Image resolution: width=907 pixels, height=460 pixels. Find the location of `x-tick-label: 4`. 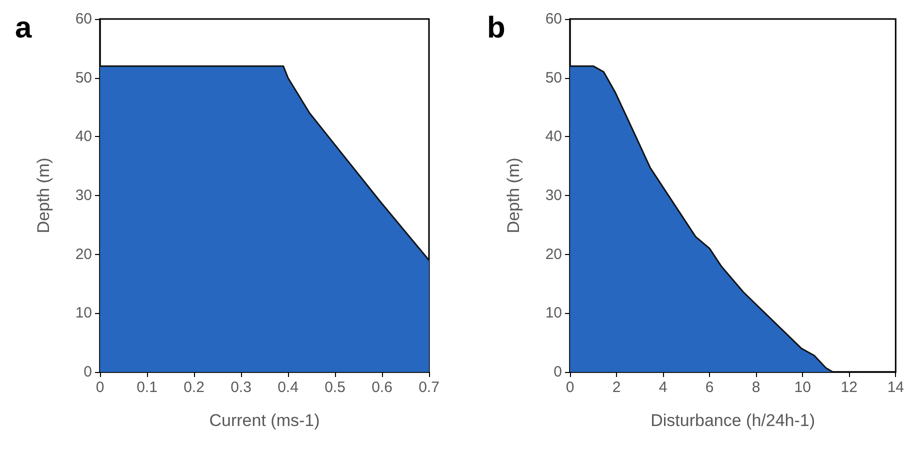

x-tick-label: 4 is located at coordinates (663, 387).